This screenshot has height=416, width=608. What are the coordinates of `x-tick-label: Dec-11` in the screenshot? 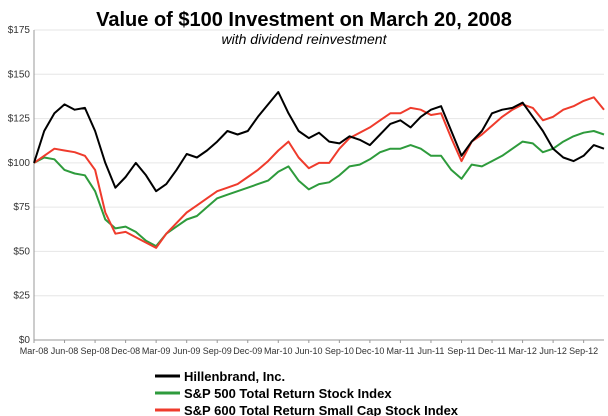 It's located at (492, 351).